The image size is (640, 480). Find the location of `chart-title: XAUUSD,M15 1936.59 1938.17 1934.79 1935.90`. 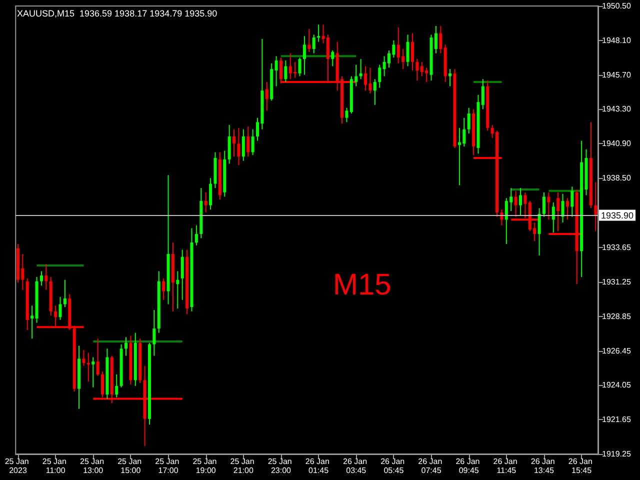

chart-title: XAUUSD,M15 1936.59 1938.17 1934.79 1935.90 is located at coordinates (117, 13).